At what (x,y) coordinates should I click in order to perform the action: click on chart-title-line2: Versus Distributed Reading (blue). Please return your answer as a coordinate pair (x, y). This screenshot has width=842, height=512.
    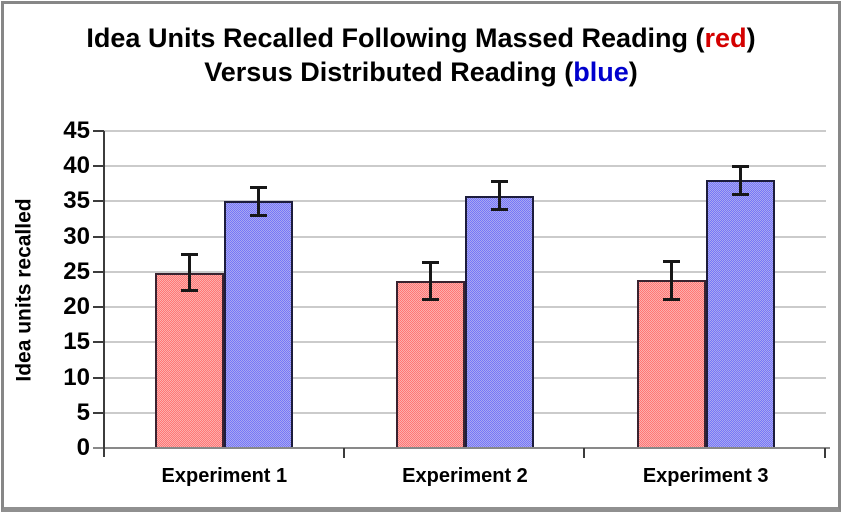
    Looking at the image, I should click on (421, 72).